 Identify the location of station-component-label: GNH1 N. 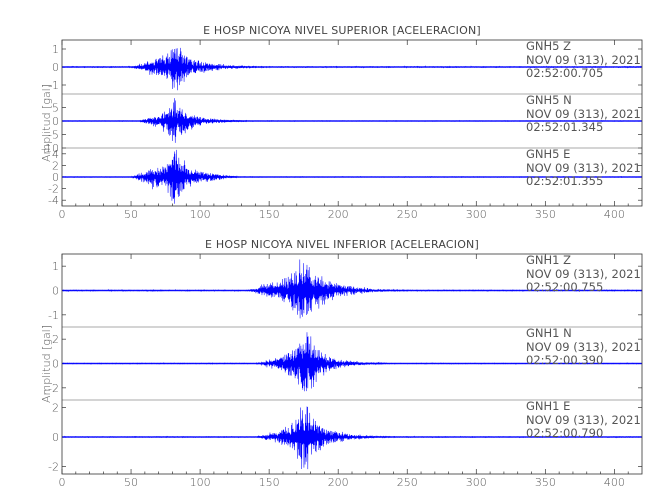
(549, 333).